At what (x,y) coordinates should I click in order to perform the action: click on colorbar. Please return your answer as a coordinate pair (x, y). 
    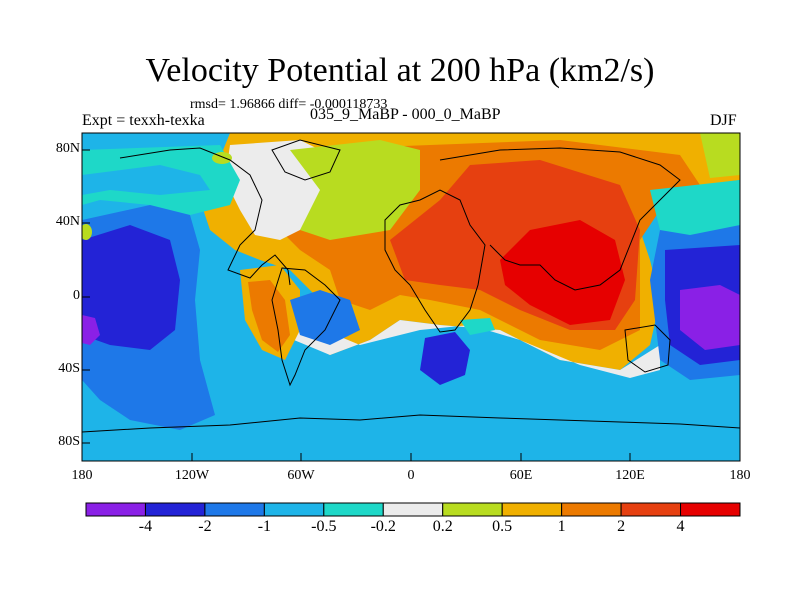
    Looking at the image, I should click on (413, 509).